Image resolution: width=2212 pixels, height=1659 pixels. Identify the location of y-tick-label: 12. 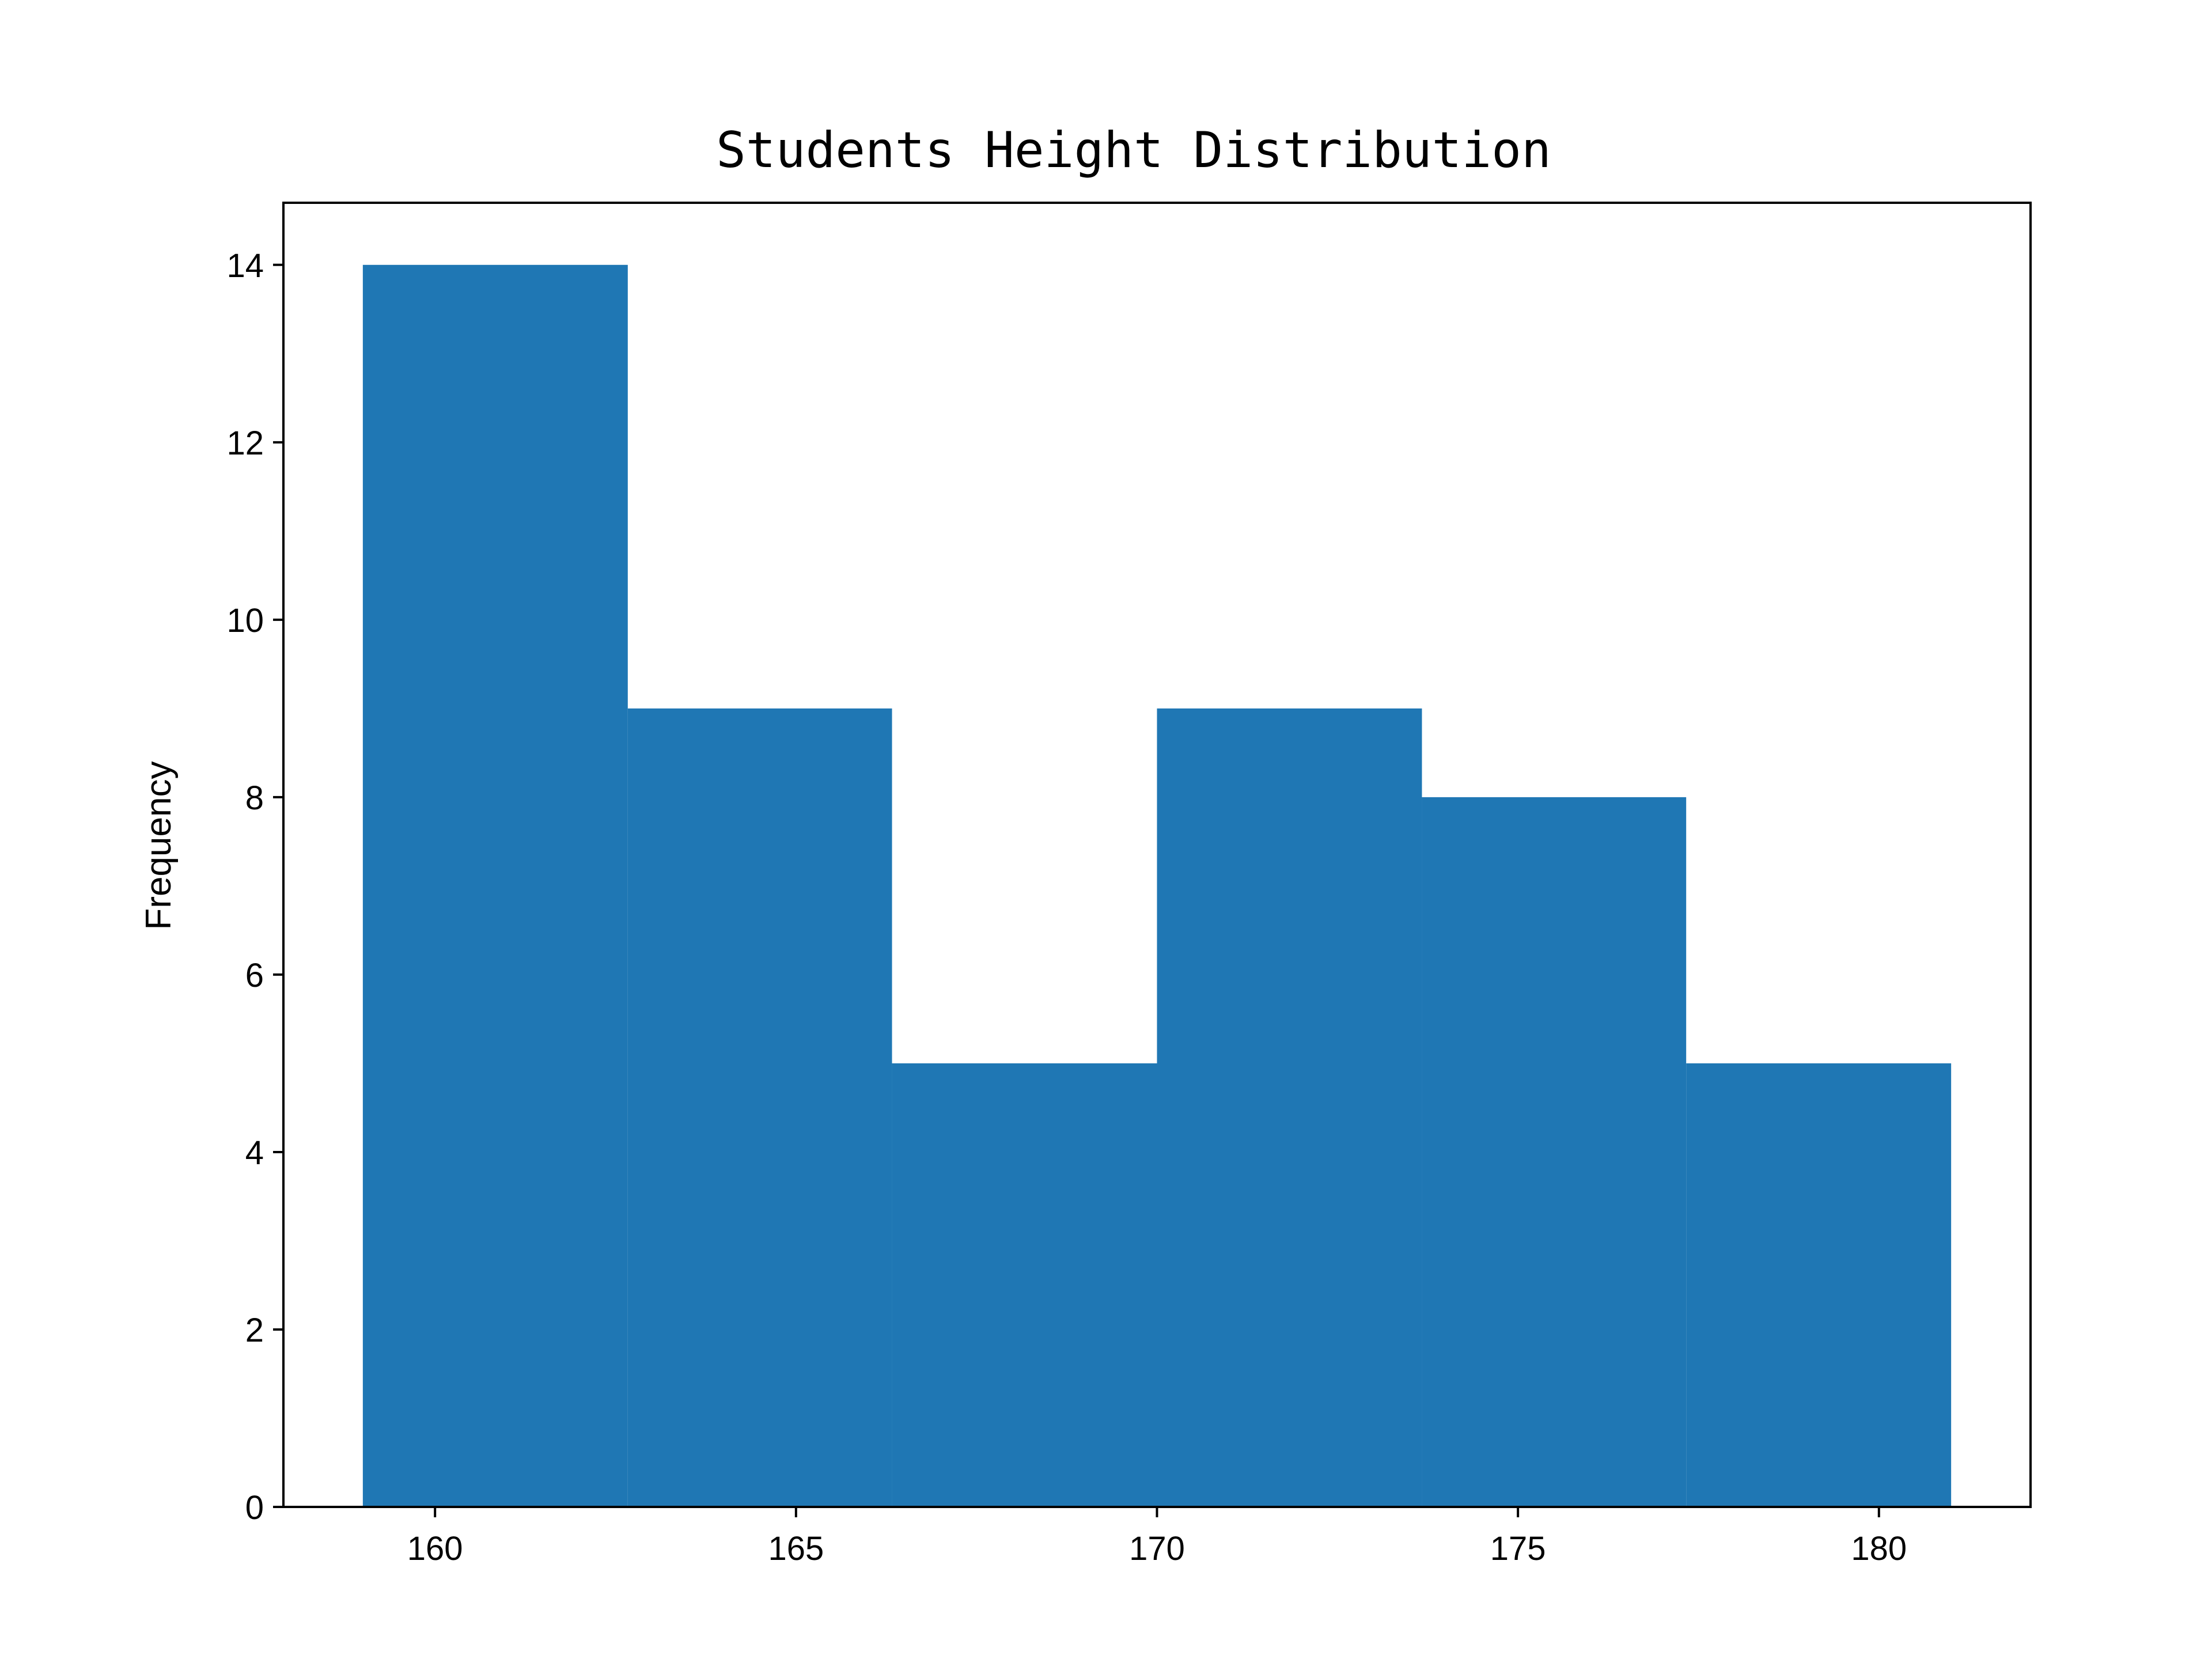
(245, 443).